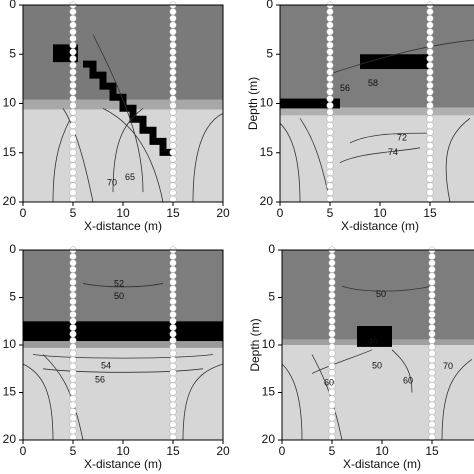  What do you see at coordinates (269, 439) in the screenshot?
I see `y-tick-label: 20` at bounding box center [269, 439].